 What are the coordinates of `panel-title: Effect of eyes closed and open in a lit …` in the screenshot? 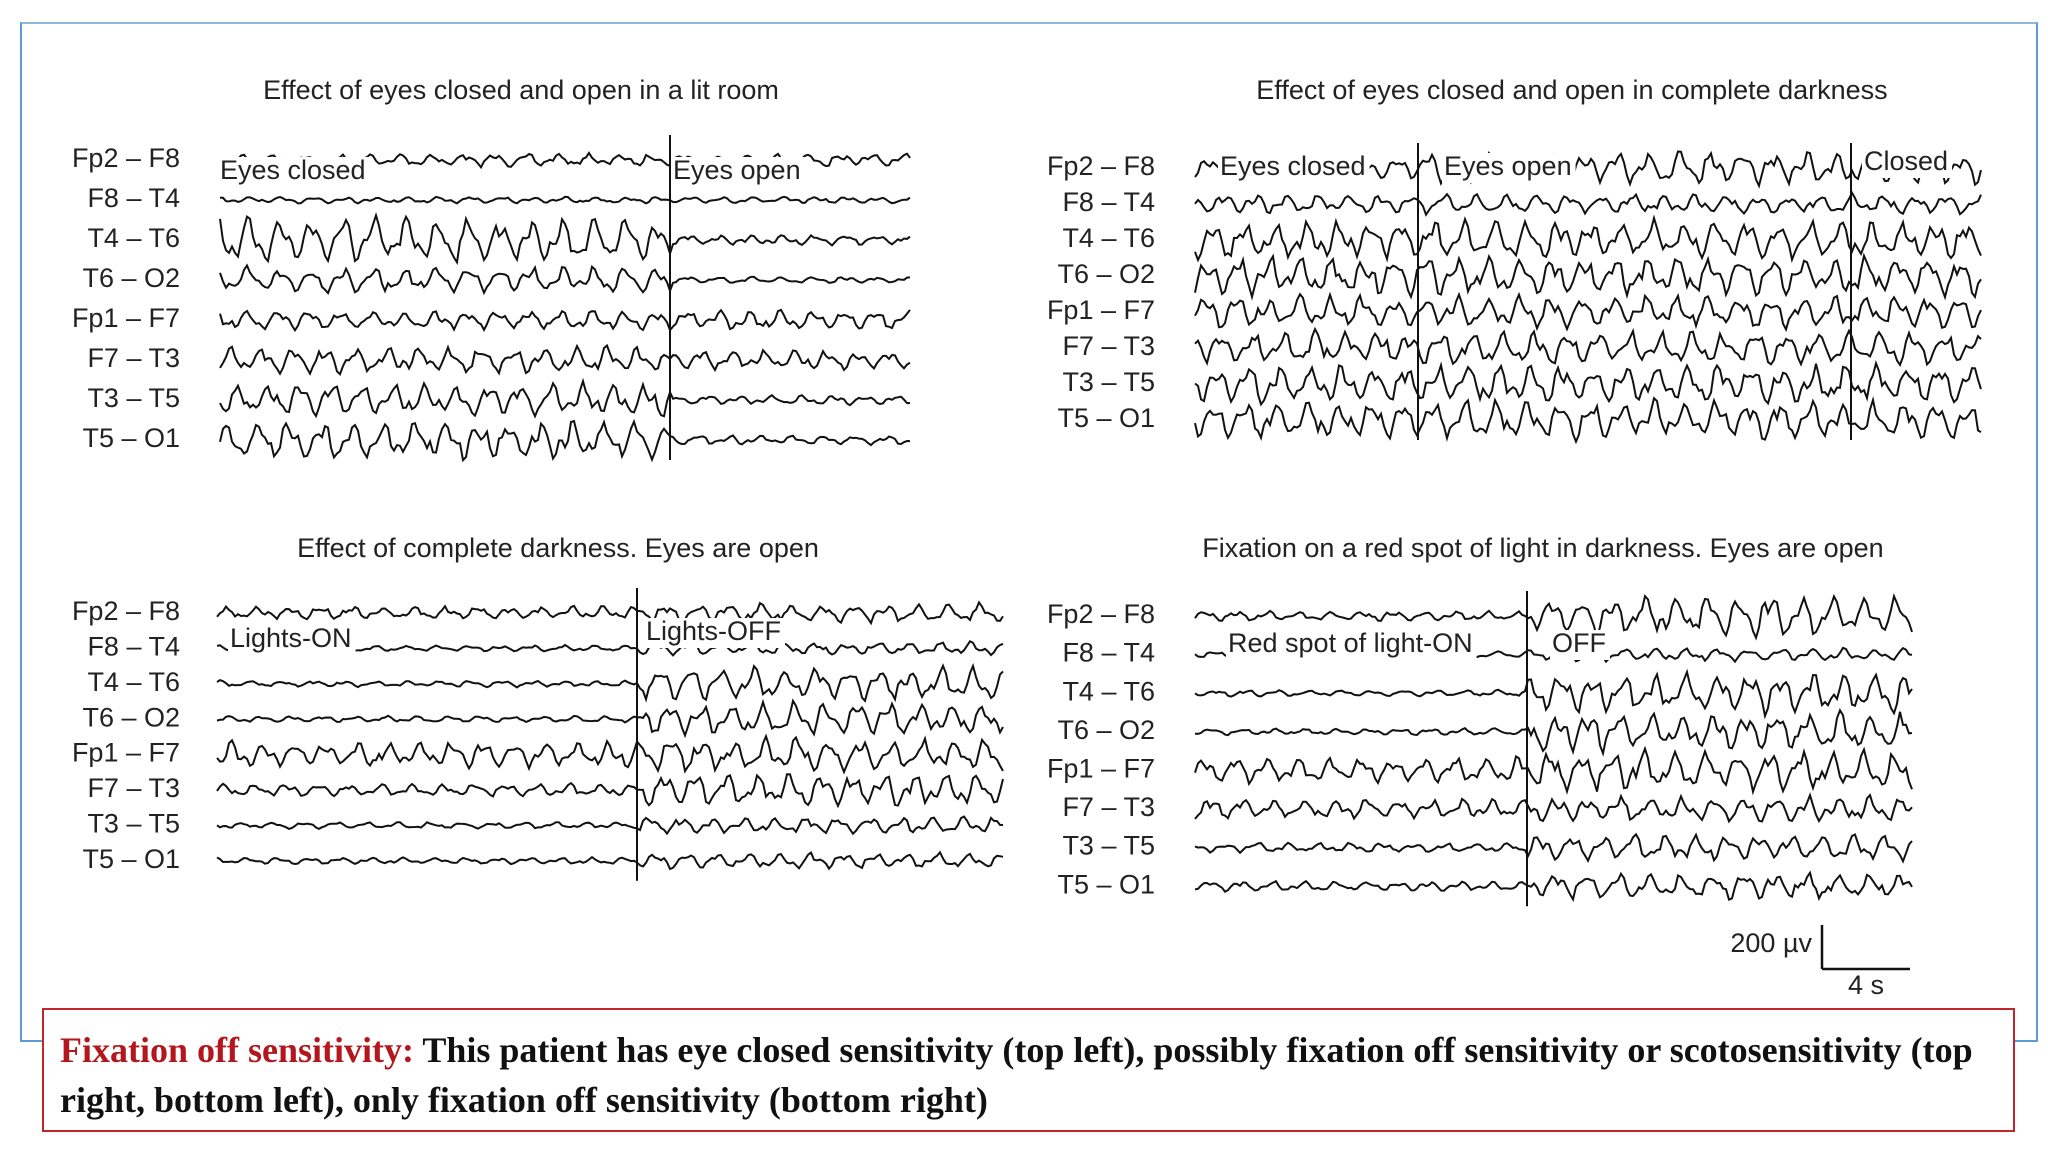 It's located at (521, 90).